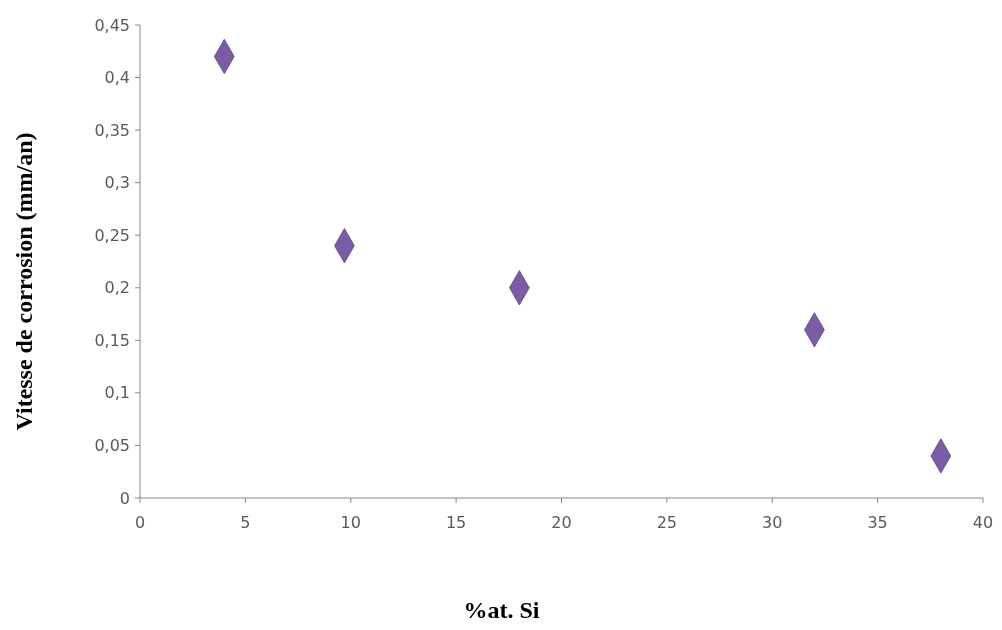  Describe the element at coordinates (117, 78) in the screenshot. I see `y-tick-label: 0,4` at that location.